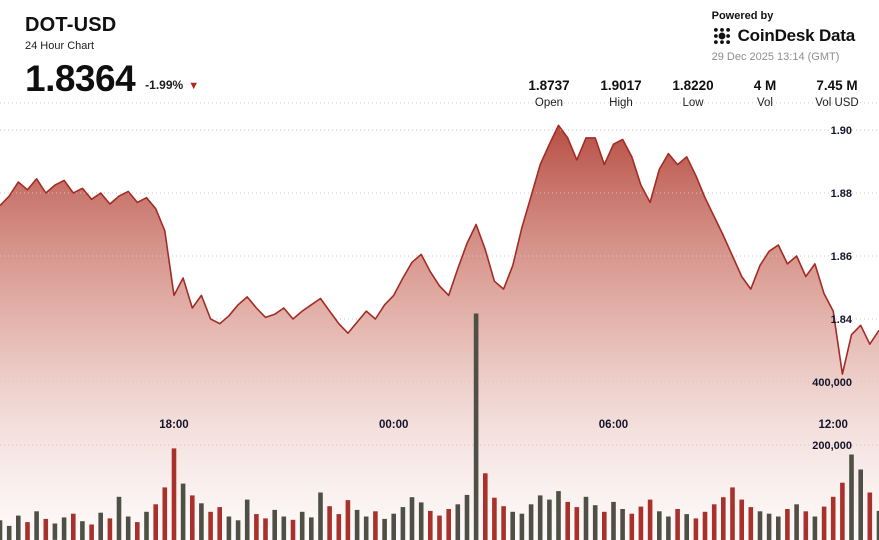 This screenshot has height=540, width=879. I want to click on price-tick-label: 1.84, so click(842, 320).